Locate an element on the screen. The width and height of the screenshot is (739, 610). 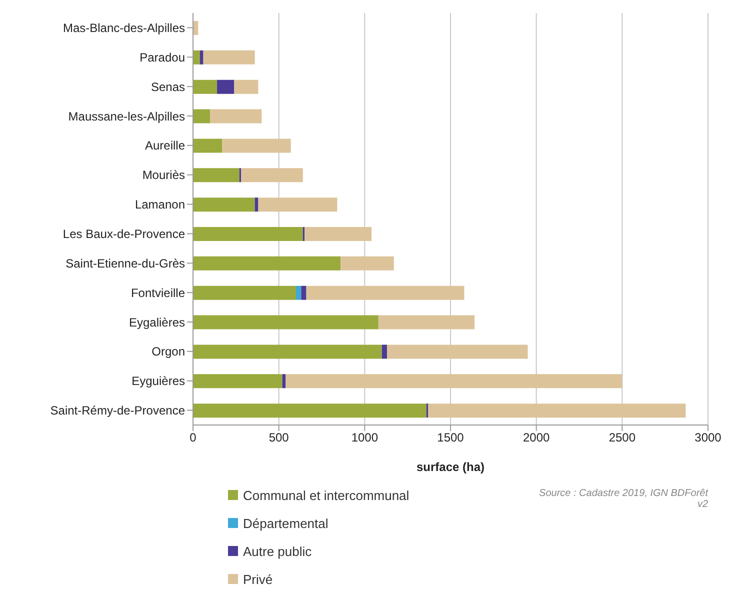
source-note: Source : Cadastre 2019, IGN BDForêt v2 is located at coordinates (623, 499).